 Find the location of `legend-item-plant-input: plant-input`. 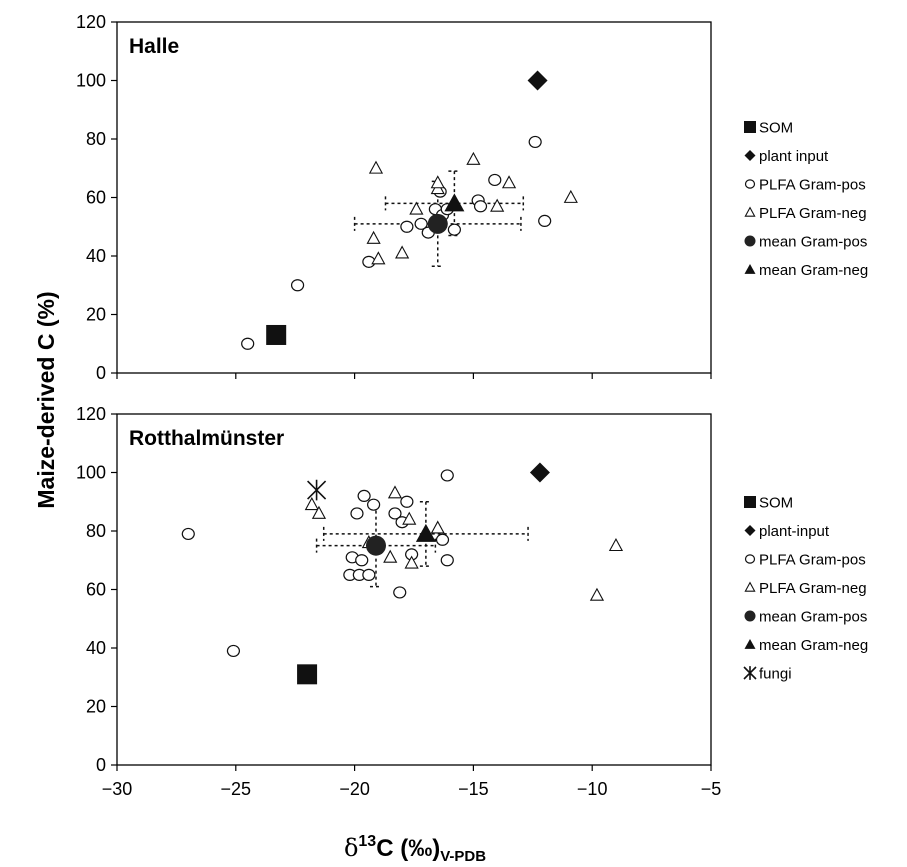

legend-item-plant-input: plant-input is located at coordinates (787, 531).